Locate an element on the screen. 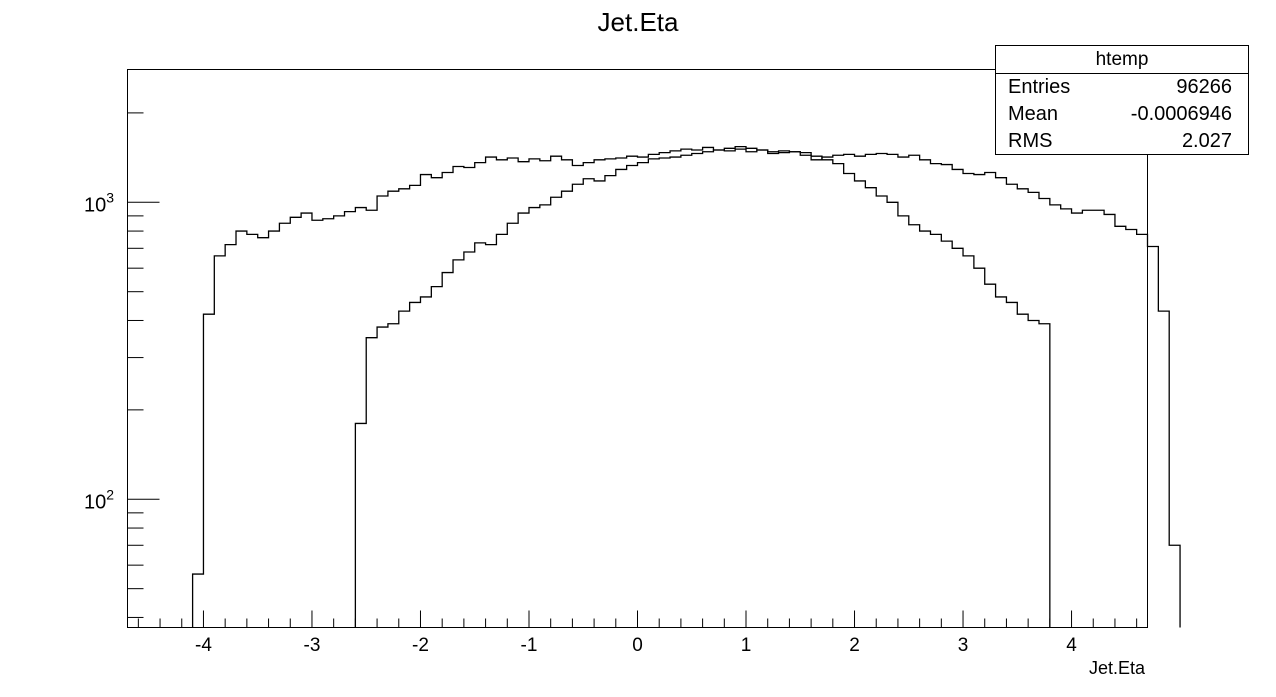  stats-mean-label: Mean is located at coordinates (1033, 114).